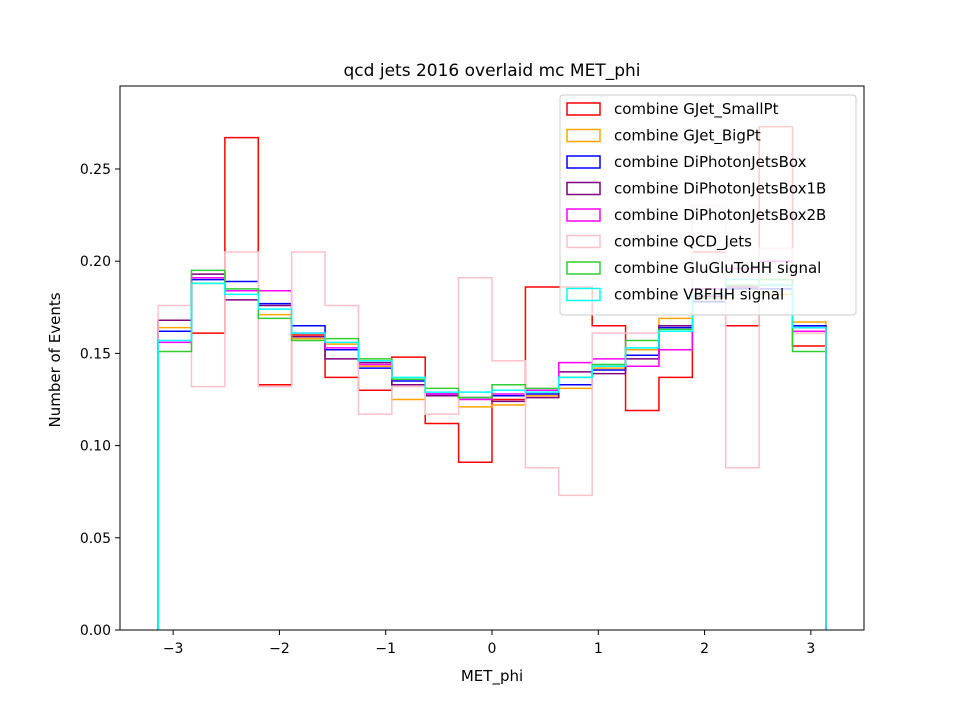 The height and width of the screenshot is (720, 960). Describe the element at coordinates (492, 649) in the screenshot. I see `x-tick-label: 0` at that location.